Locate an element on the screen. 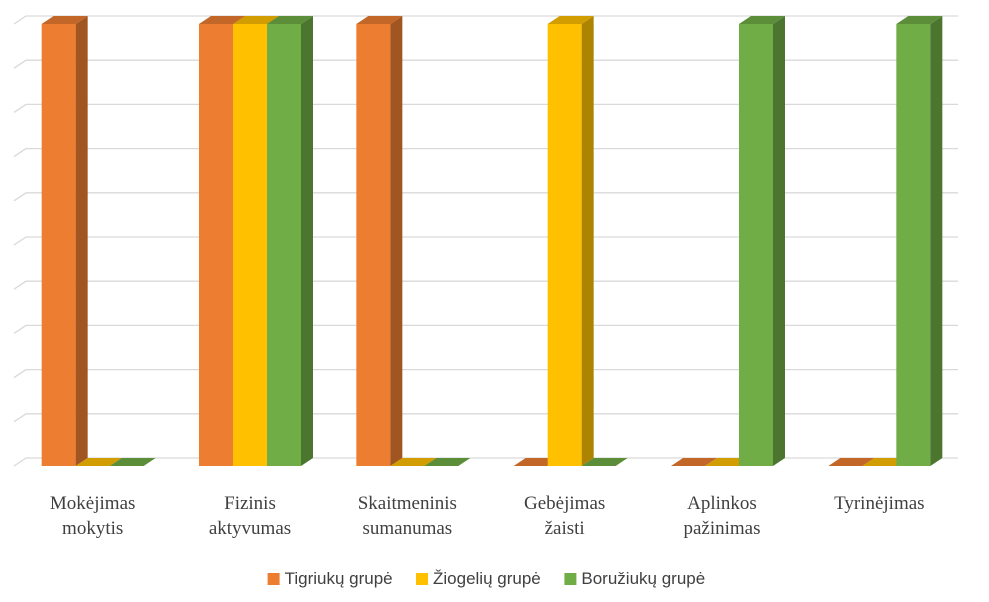 Image resolution: width=989 pixels, height=602 pixels. bar-1-3-side is located at coordinates (587, 241).